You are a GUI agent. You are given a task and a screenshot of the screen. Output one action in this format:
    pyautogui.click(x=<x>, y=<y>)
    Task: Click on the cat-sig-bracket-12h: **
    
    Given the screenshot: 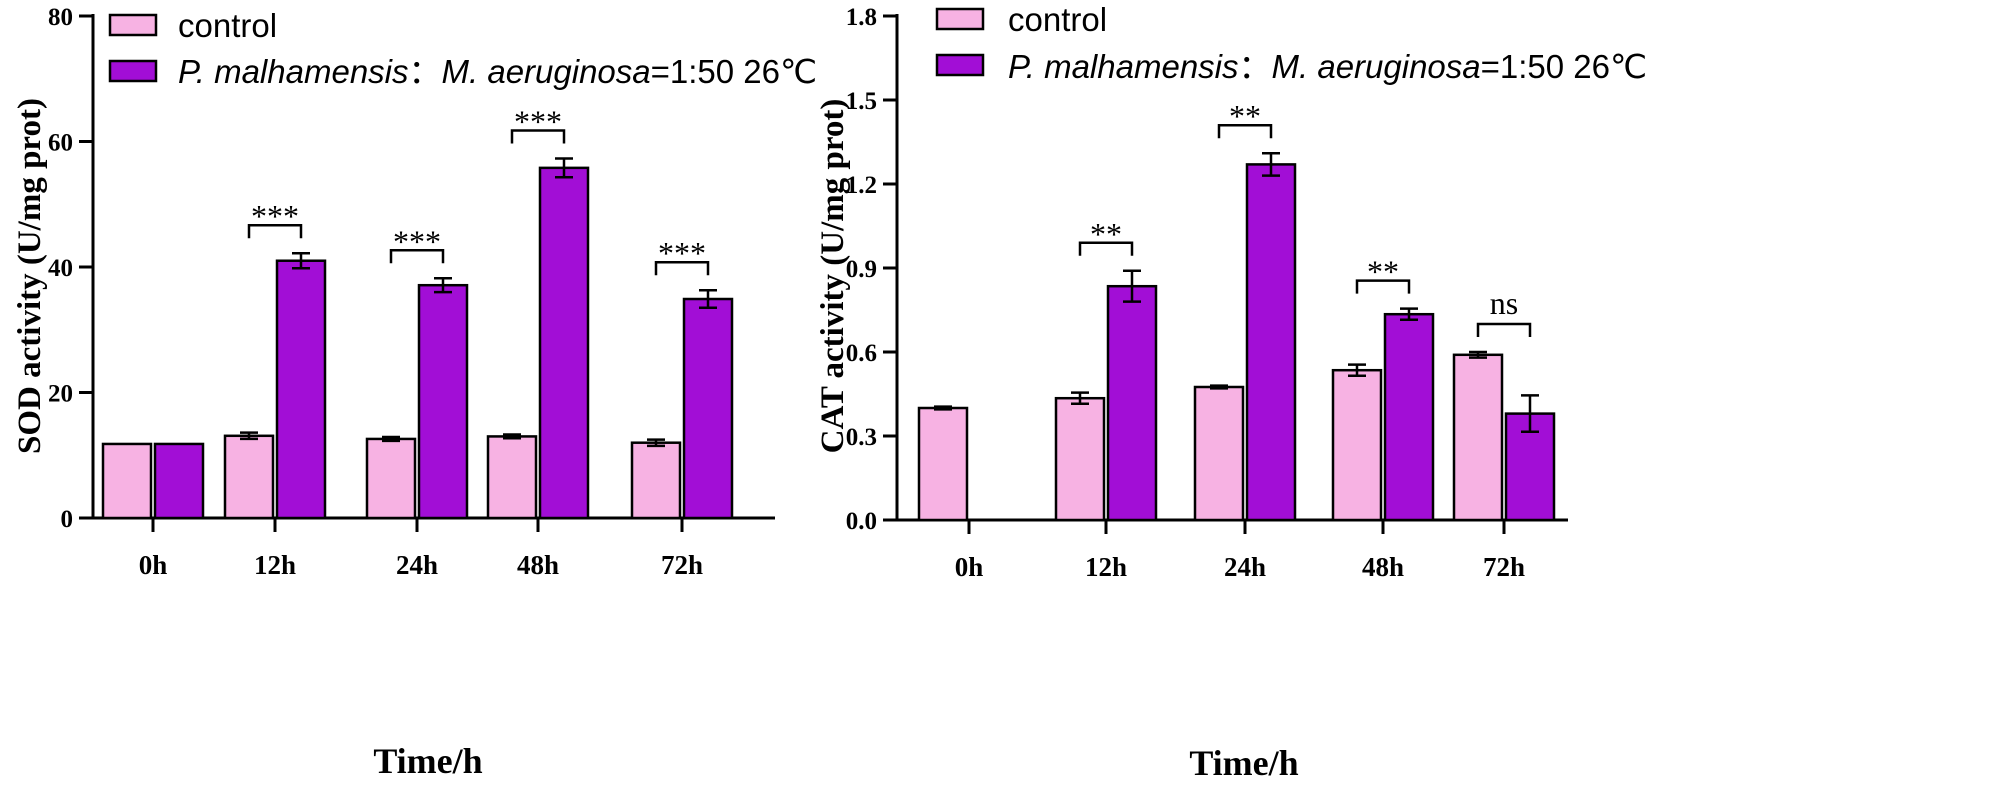 What is the action you would take?
    pyautogui.click(x=1106, y=236)
    